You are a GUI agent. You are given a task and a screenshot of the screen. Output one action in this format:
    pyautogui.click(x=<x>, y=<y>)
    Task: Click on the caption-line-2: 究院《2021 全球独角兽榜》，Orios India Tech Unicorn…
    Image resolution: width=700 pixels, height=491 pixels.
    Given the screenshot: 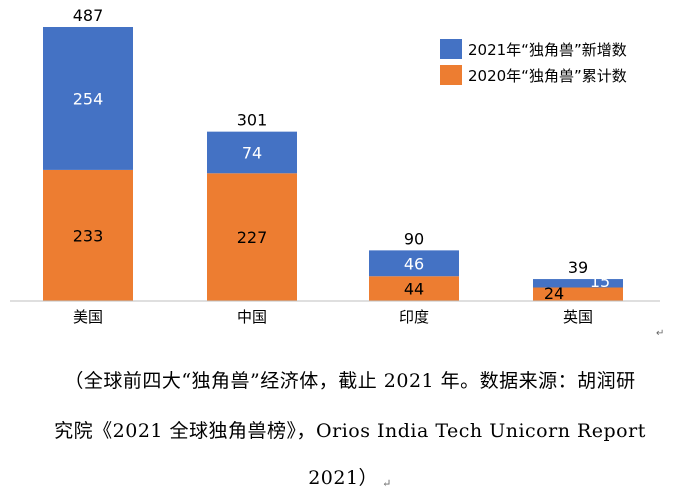 What is the action you would take?
    pyautogui.click(x=350, y=429)
    